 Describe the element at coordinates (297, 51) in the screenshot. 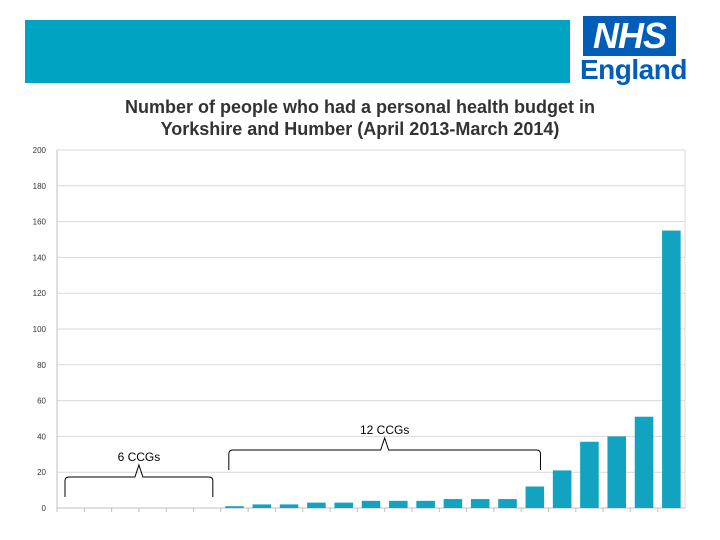

I see `header-band` at that location.